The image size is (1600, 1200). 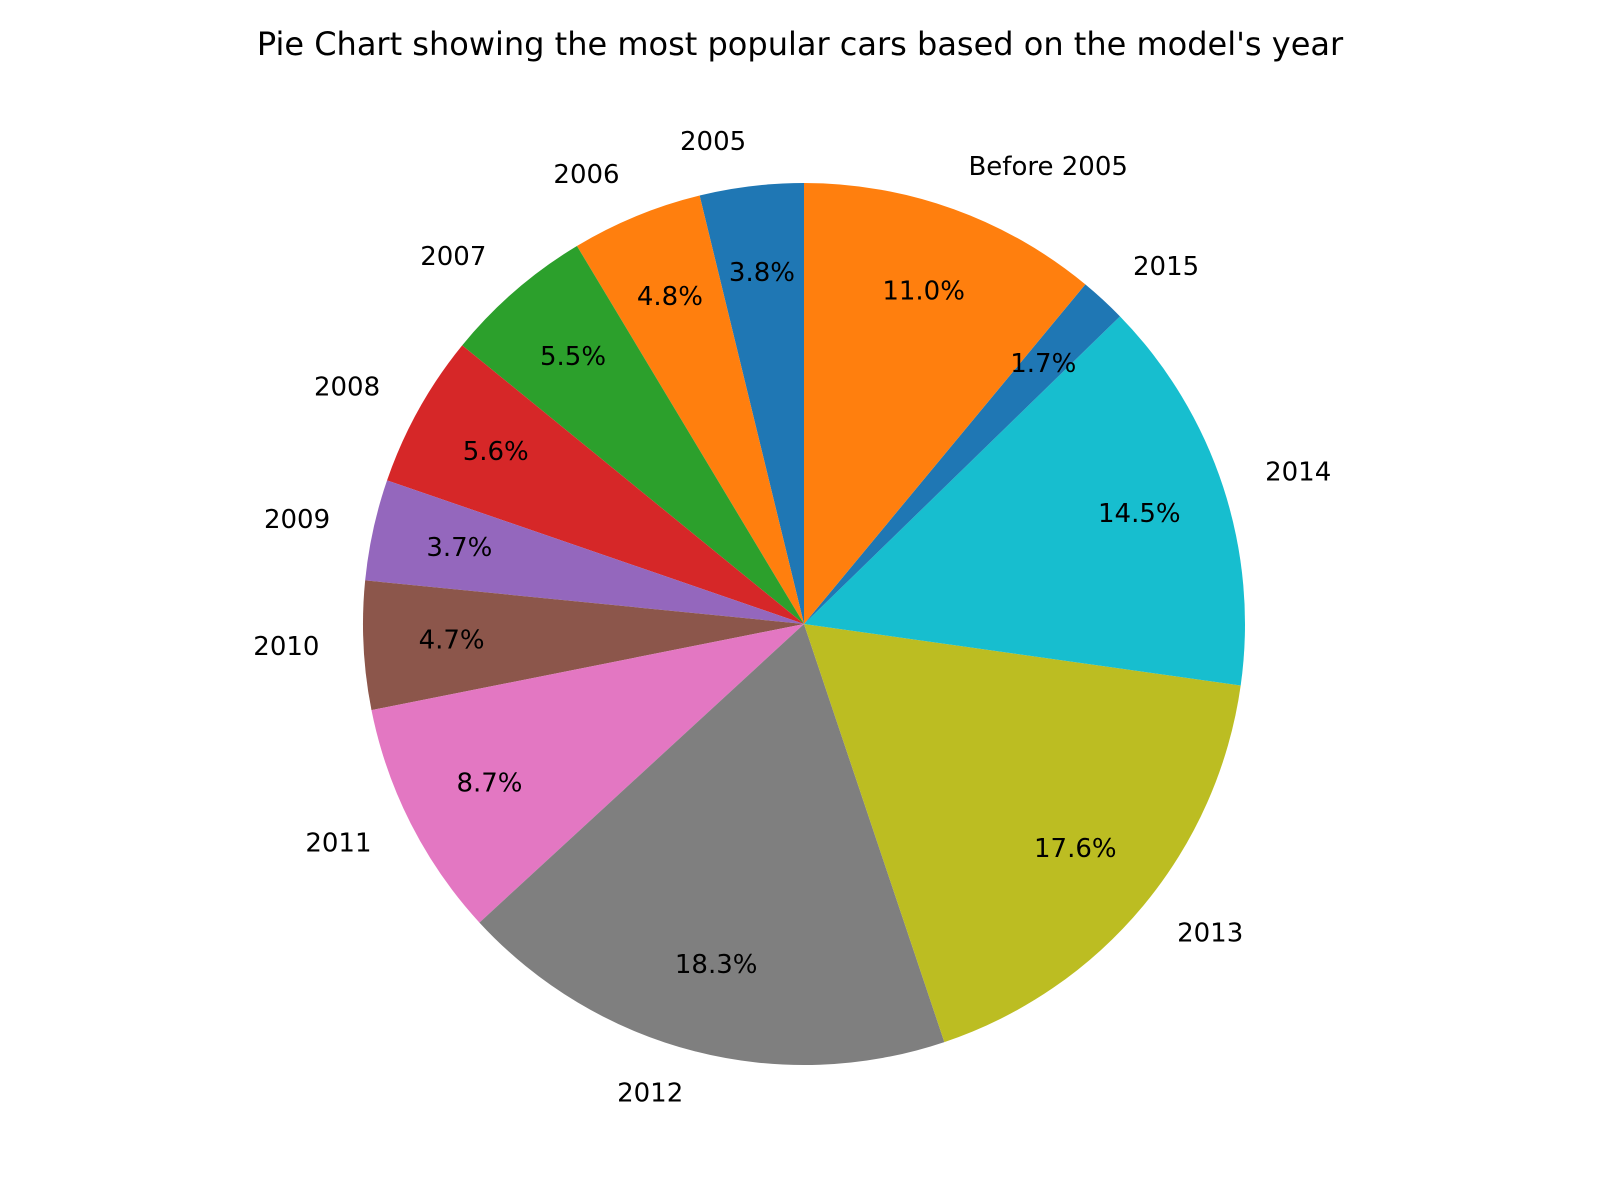 What do you see at coordinates (690, 409) in the screenshot?
I see `pie-slice-2006` at bounding box center [690, 409].